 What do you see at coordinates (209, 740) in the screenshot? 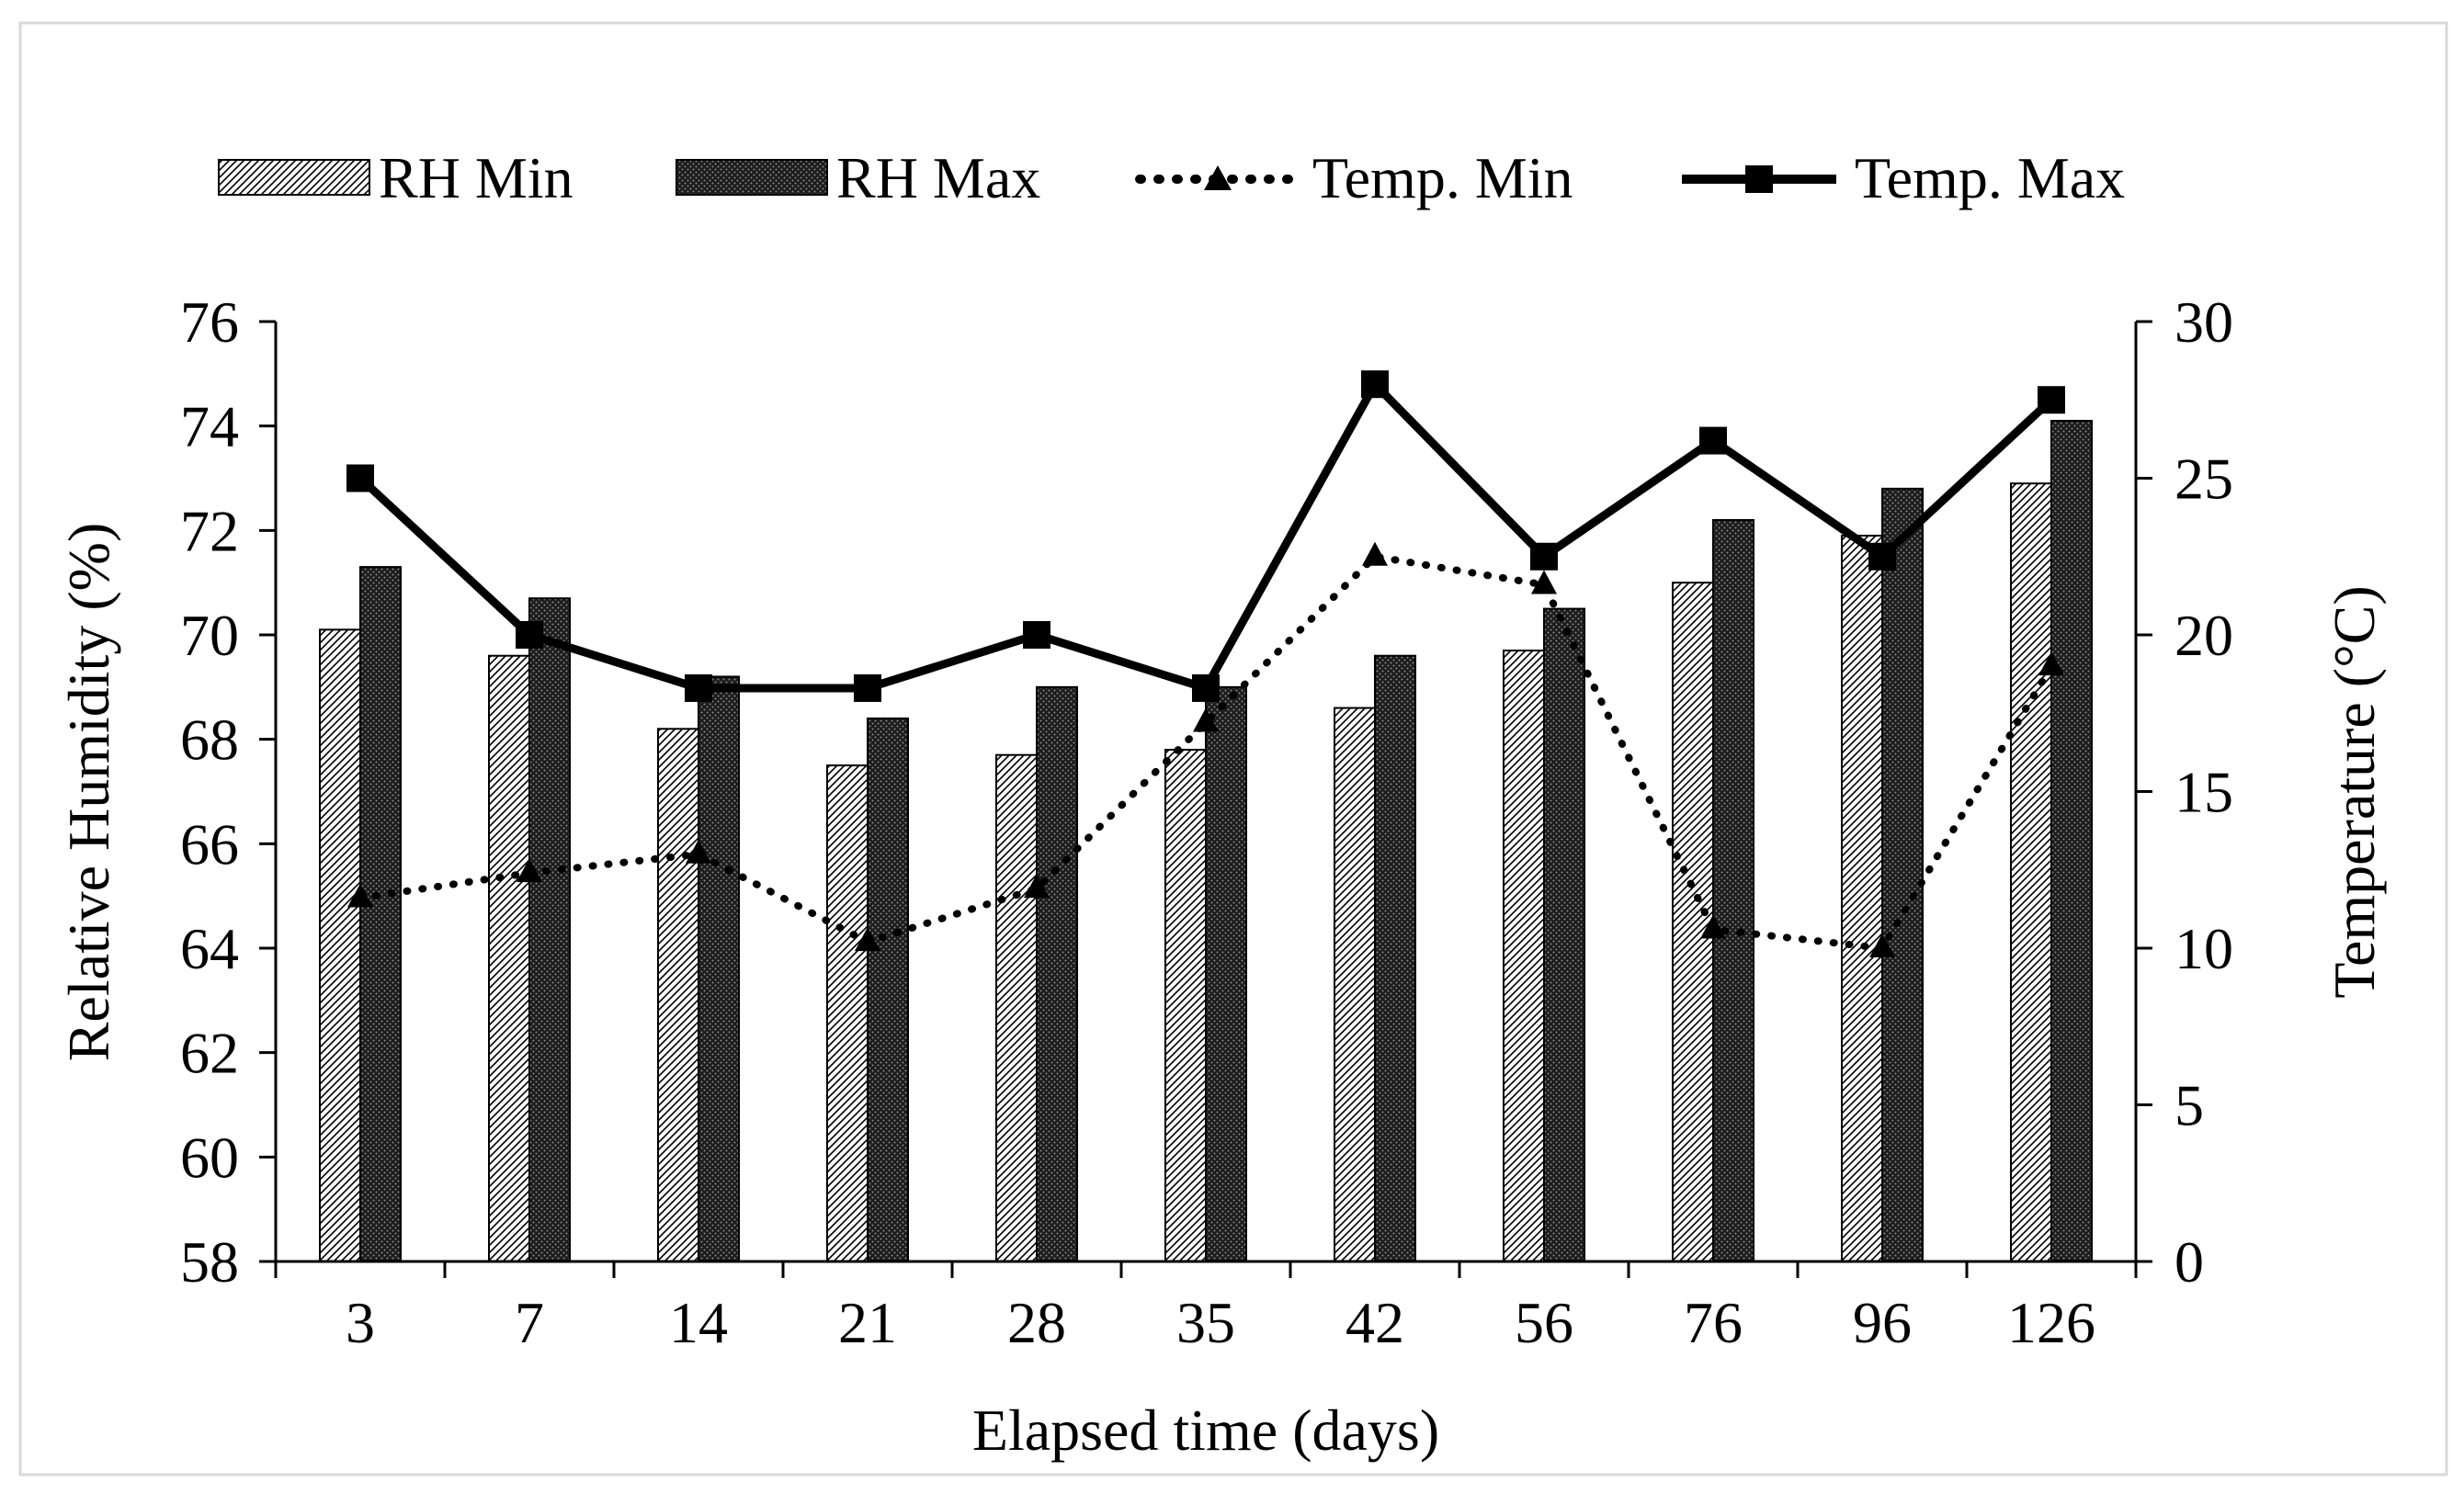
I see `y-tick-label: 68` at bounding box center [209, 740].